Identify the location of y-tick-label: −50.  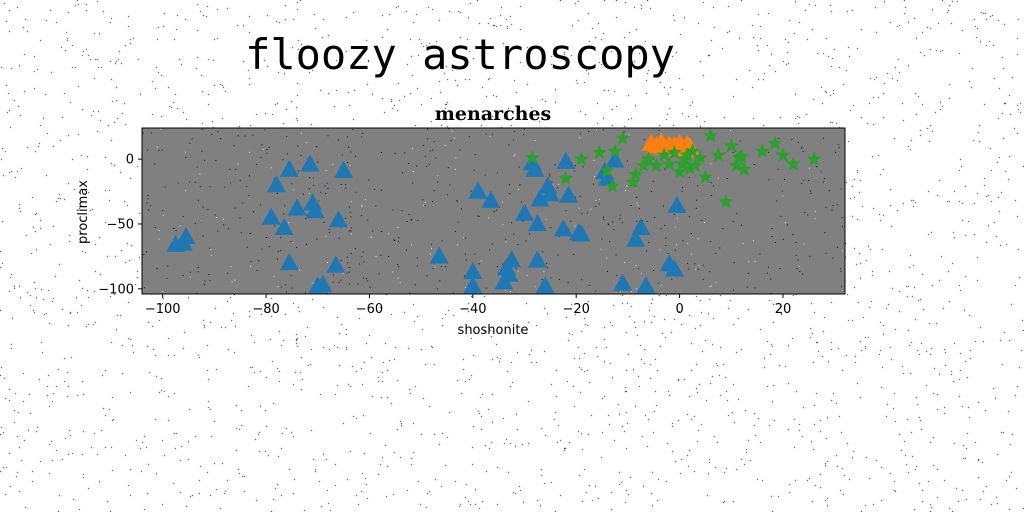
(120, 224).